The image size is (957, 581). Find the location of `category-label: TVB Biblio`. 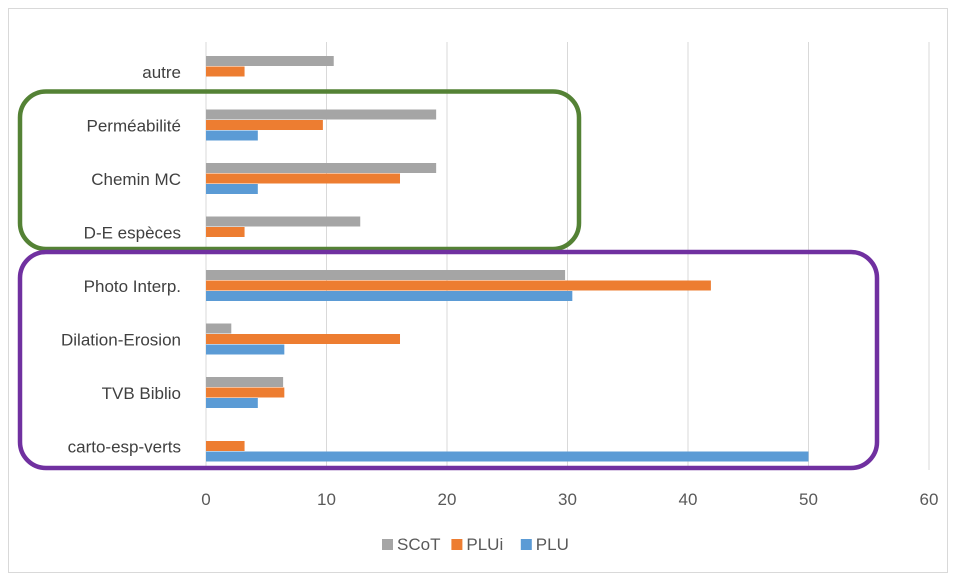

category-label: TVB Biblio is located at coordinates (141, 393).